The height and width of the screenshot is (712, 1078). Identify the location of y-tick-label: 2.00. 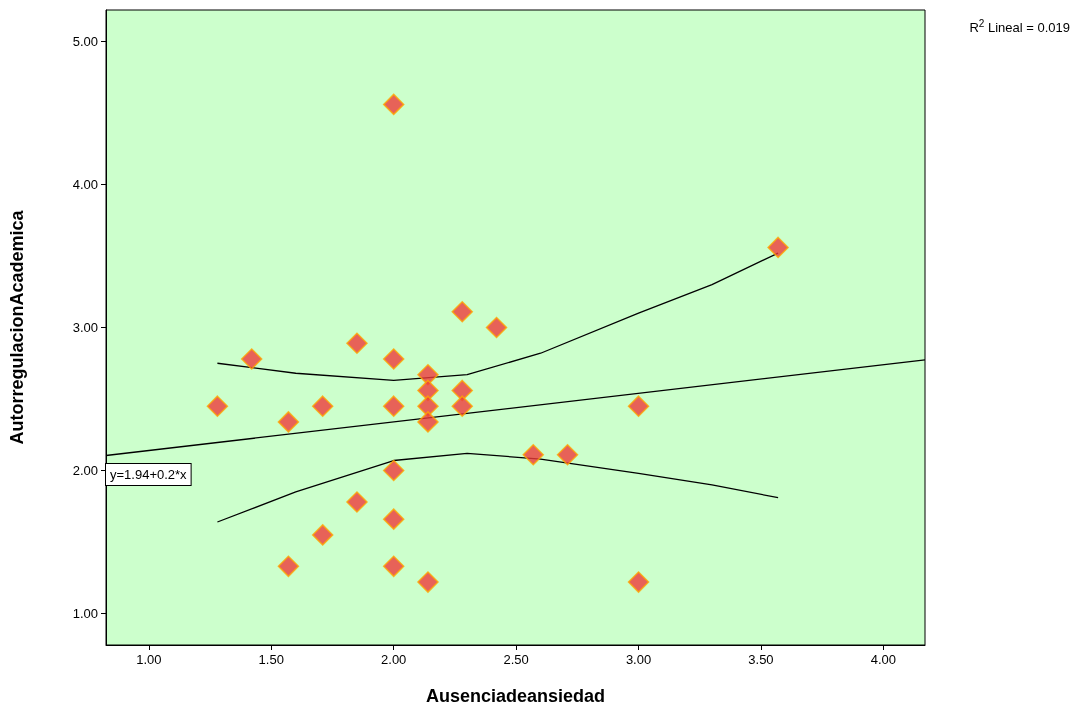
(85, 471).